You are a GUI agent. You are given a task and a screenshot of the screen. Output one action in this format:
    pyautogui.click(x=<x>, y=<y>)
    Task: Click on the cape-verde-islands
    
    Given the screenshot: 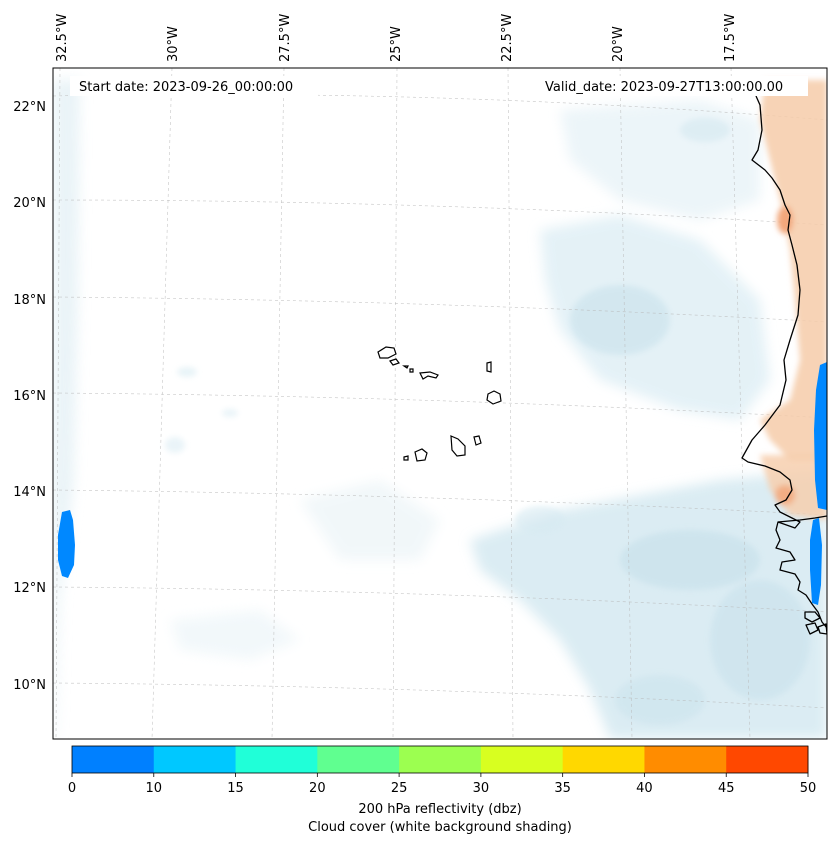 What is the action you would take?
    pyautogui.click(x=439, y=404)
    